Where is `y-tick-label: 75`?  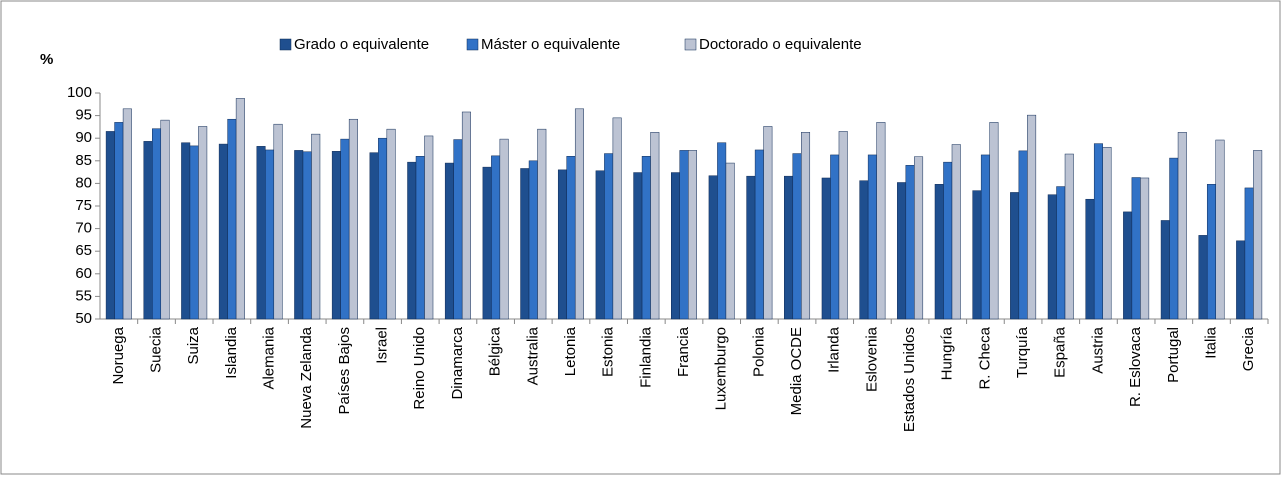
y-tick-label: 75 is located at coordinates (83, 205).